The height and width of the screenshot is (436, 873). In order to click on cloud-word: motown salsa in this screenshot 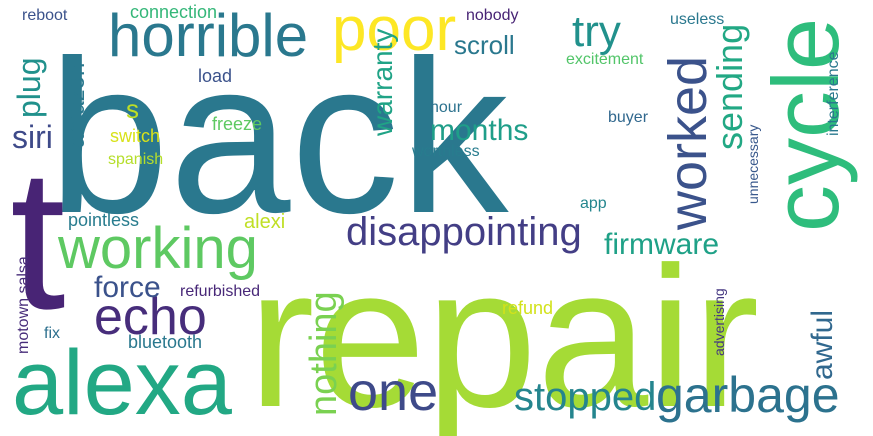, I will do `click(23, 305)`.